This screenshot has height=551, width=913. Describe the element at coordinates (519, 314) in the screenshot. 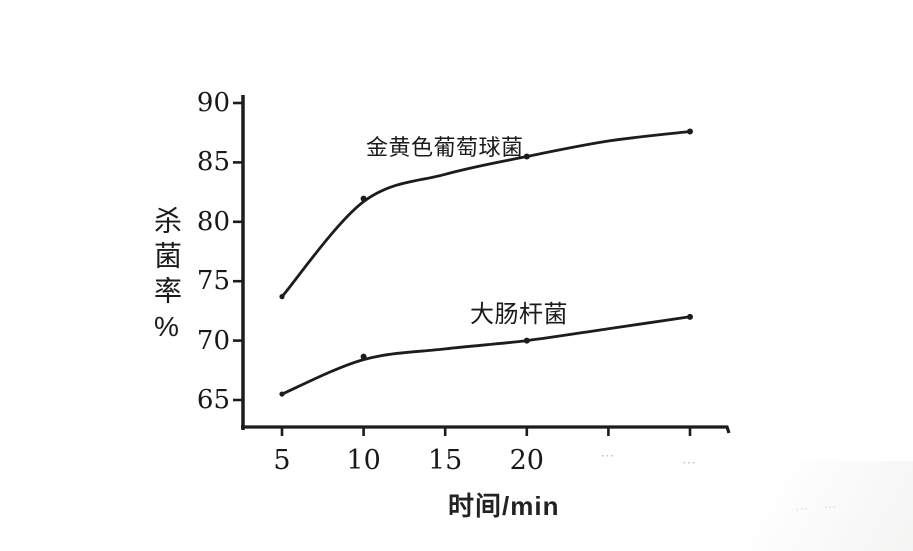

I see `series-label-e-coli: 大肠杆菌` at that location.